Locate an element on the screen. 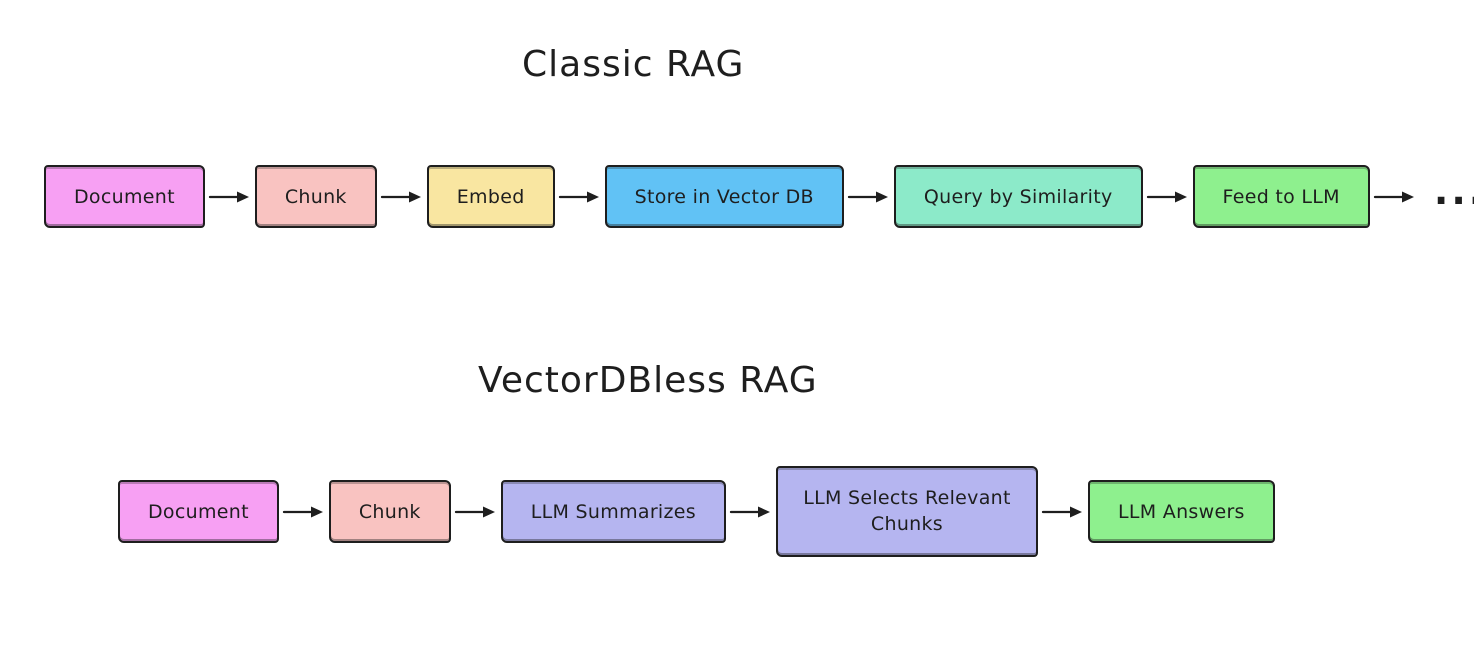 The width and height of the screenshot is (1474, 647). node-label: LLM Summarizes is located at coordinates (613, 511).